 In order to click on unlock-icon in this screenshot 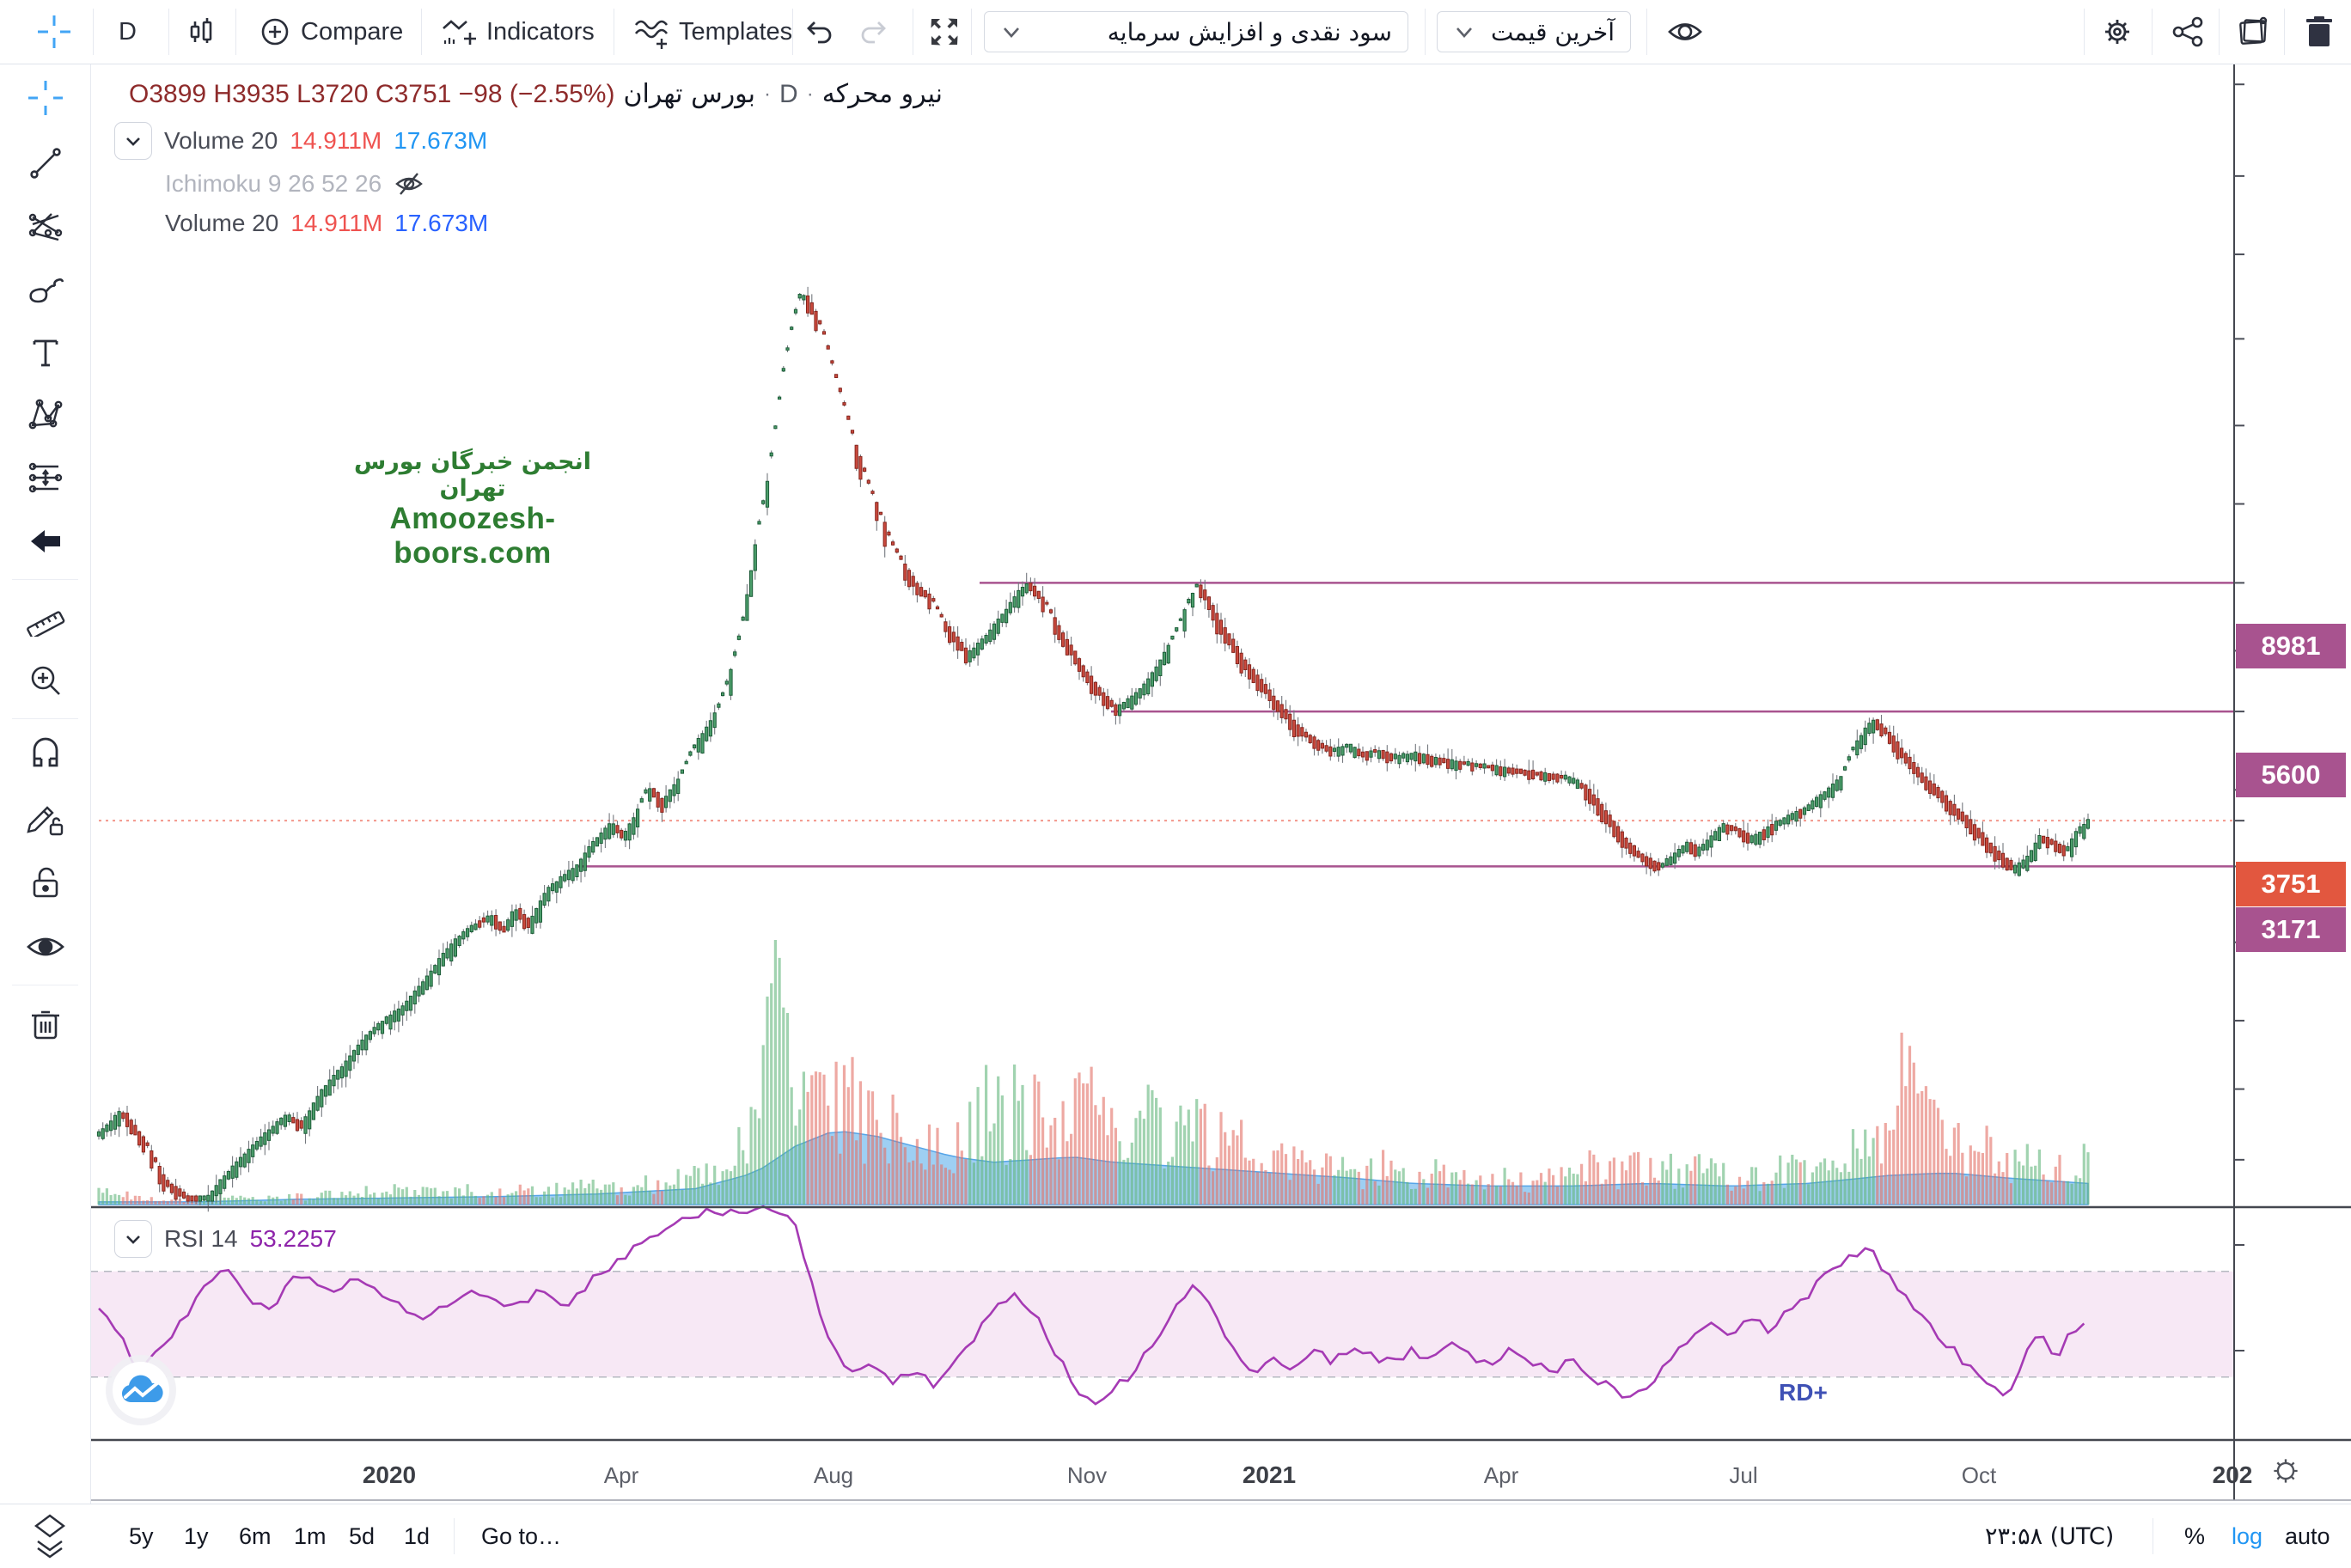, I will do `click(45, 884)`.